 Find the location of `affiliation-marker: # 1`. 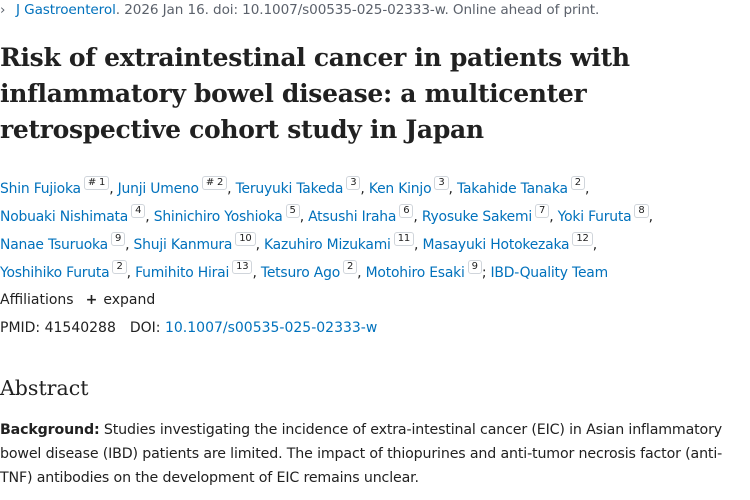

affiliation-marker: # 1 is located at coordinates (96, 183).